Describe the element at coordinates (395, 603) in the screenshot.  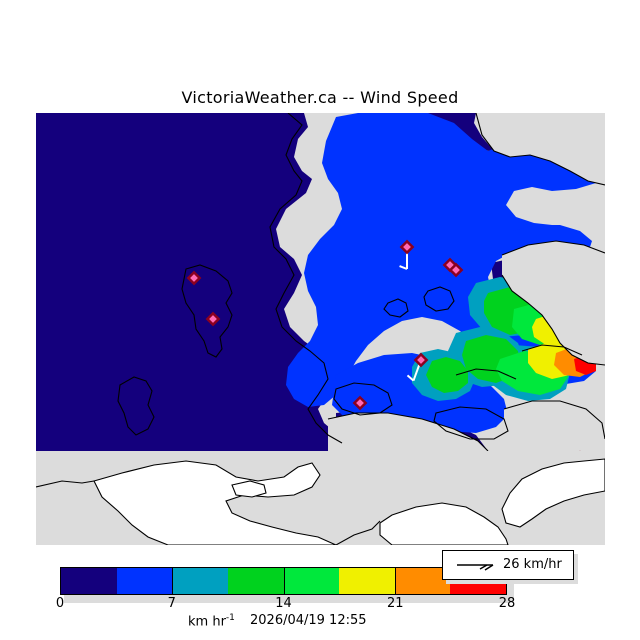
I see `colorbar-tick-label-21: 21` at that location.